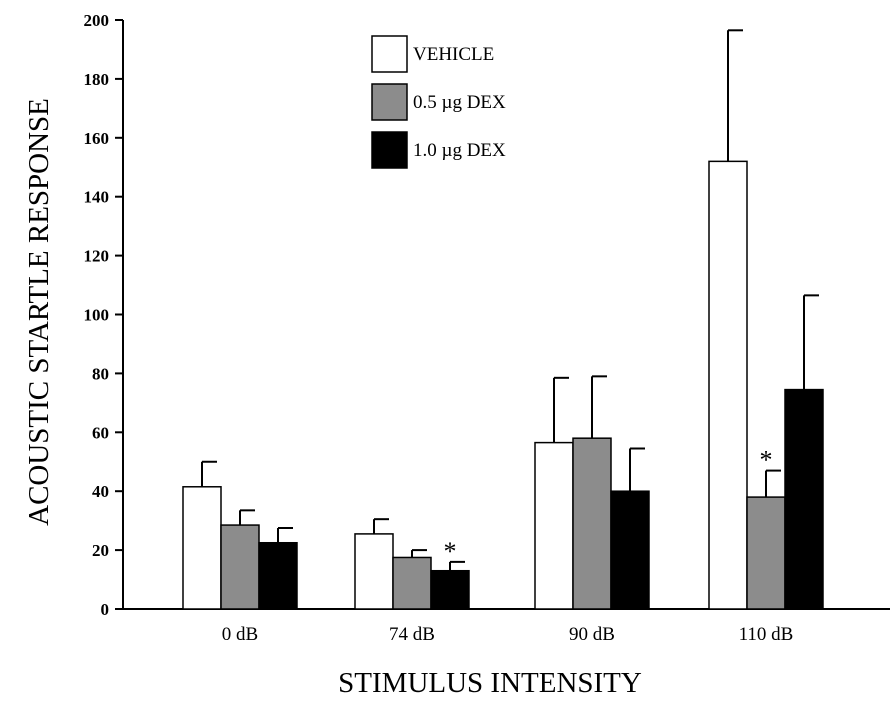  Describe the element at coordinates (240, 634) in the screenshot. I see `x-tick-label: 0 dB` at that location.